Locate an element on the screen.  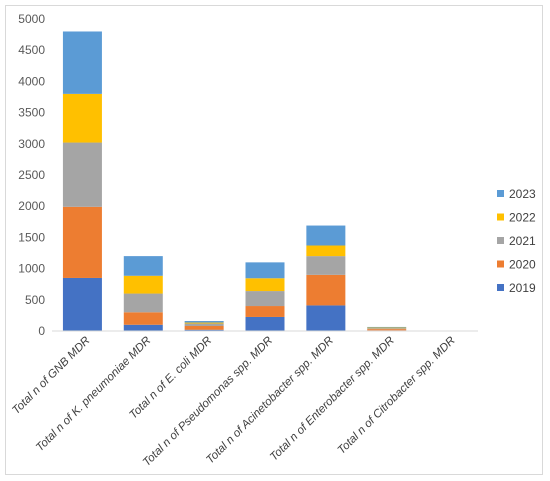
y-tick-label: 2500 is located at coordinates (31, 175).